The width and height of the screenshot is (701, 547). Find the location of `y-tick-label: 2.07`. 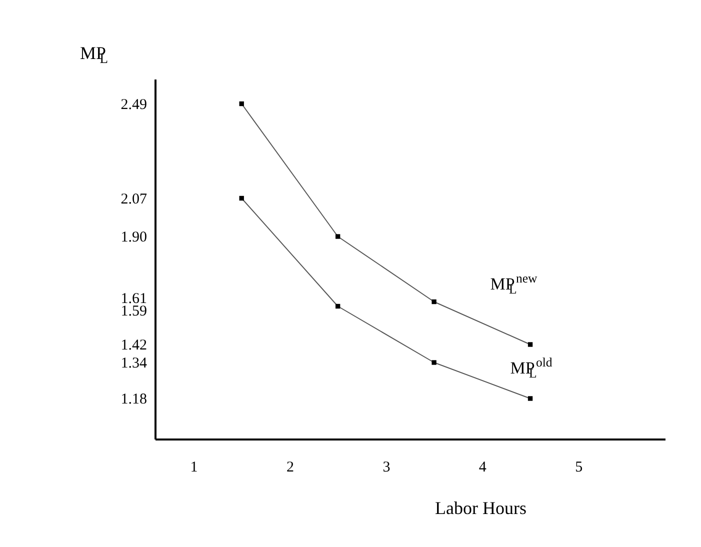

y-tick-label: 2.07 is located at coordinates (134, 199).